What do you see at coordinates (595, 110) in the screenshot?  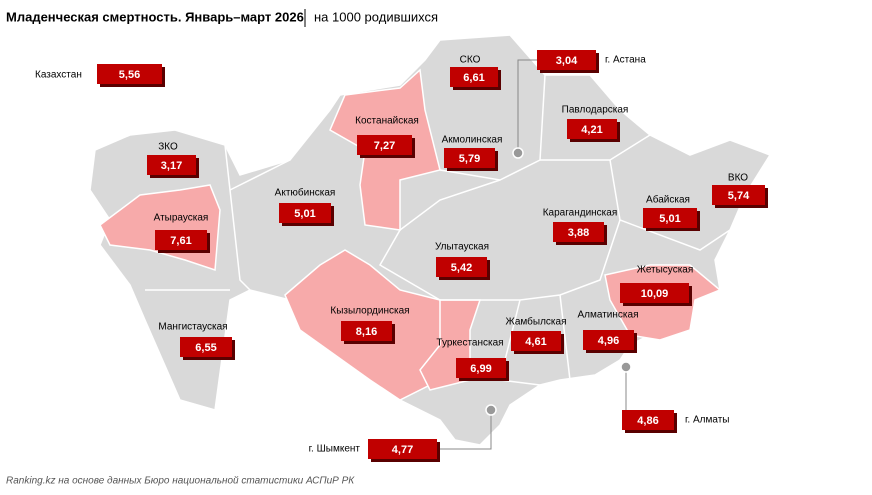 I see `region-name: Павлодарская` at bounding box center [595, 110].